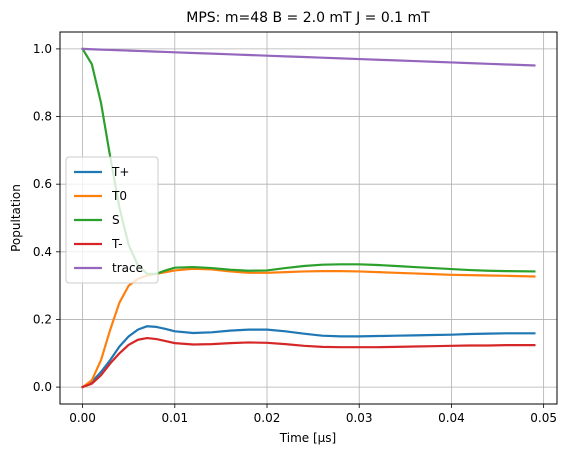 Image resolution: width=569 pixels, height=455 pixels. I want to click on x-tick-label: 0.04, so click(451, 418).